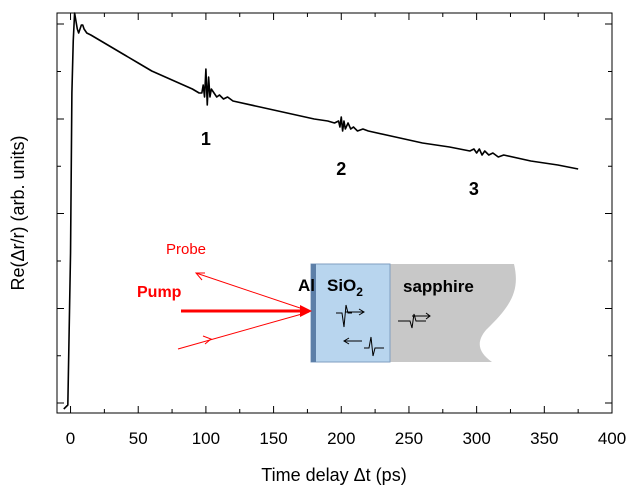 This screenshot has width=629, height=489. What do you see at coordinates (345, 287) in the screenshot?
I see `sio2-label: SiO2` at bounding box center [345, 287].